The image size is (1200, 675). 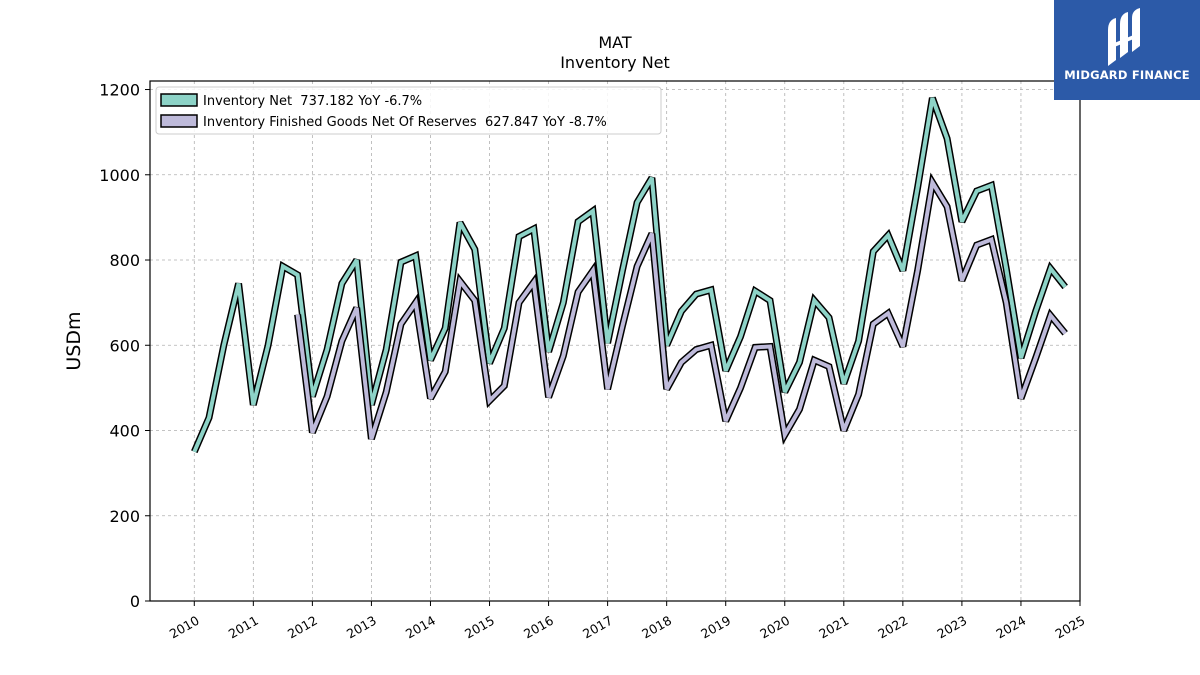 I want to click on x-tick-label: 2017, so click(x=597, y=627).